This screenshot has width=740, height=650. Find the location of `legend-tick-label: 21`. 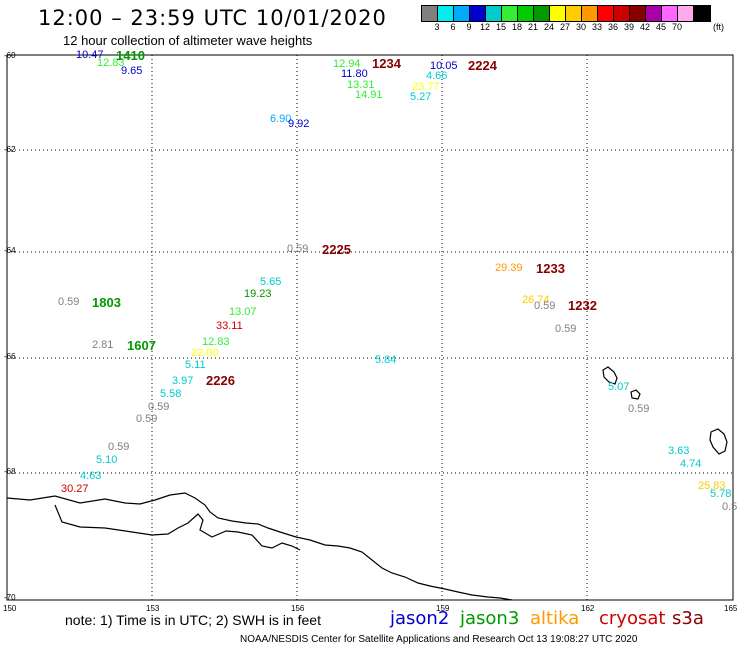

legend-tick-label: 21 is located at coordinates (532, 27).